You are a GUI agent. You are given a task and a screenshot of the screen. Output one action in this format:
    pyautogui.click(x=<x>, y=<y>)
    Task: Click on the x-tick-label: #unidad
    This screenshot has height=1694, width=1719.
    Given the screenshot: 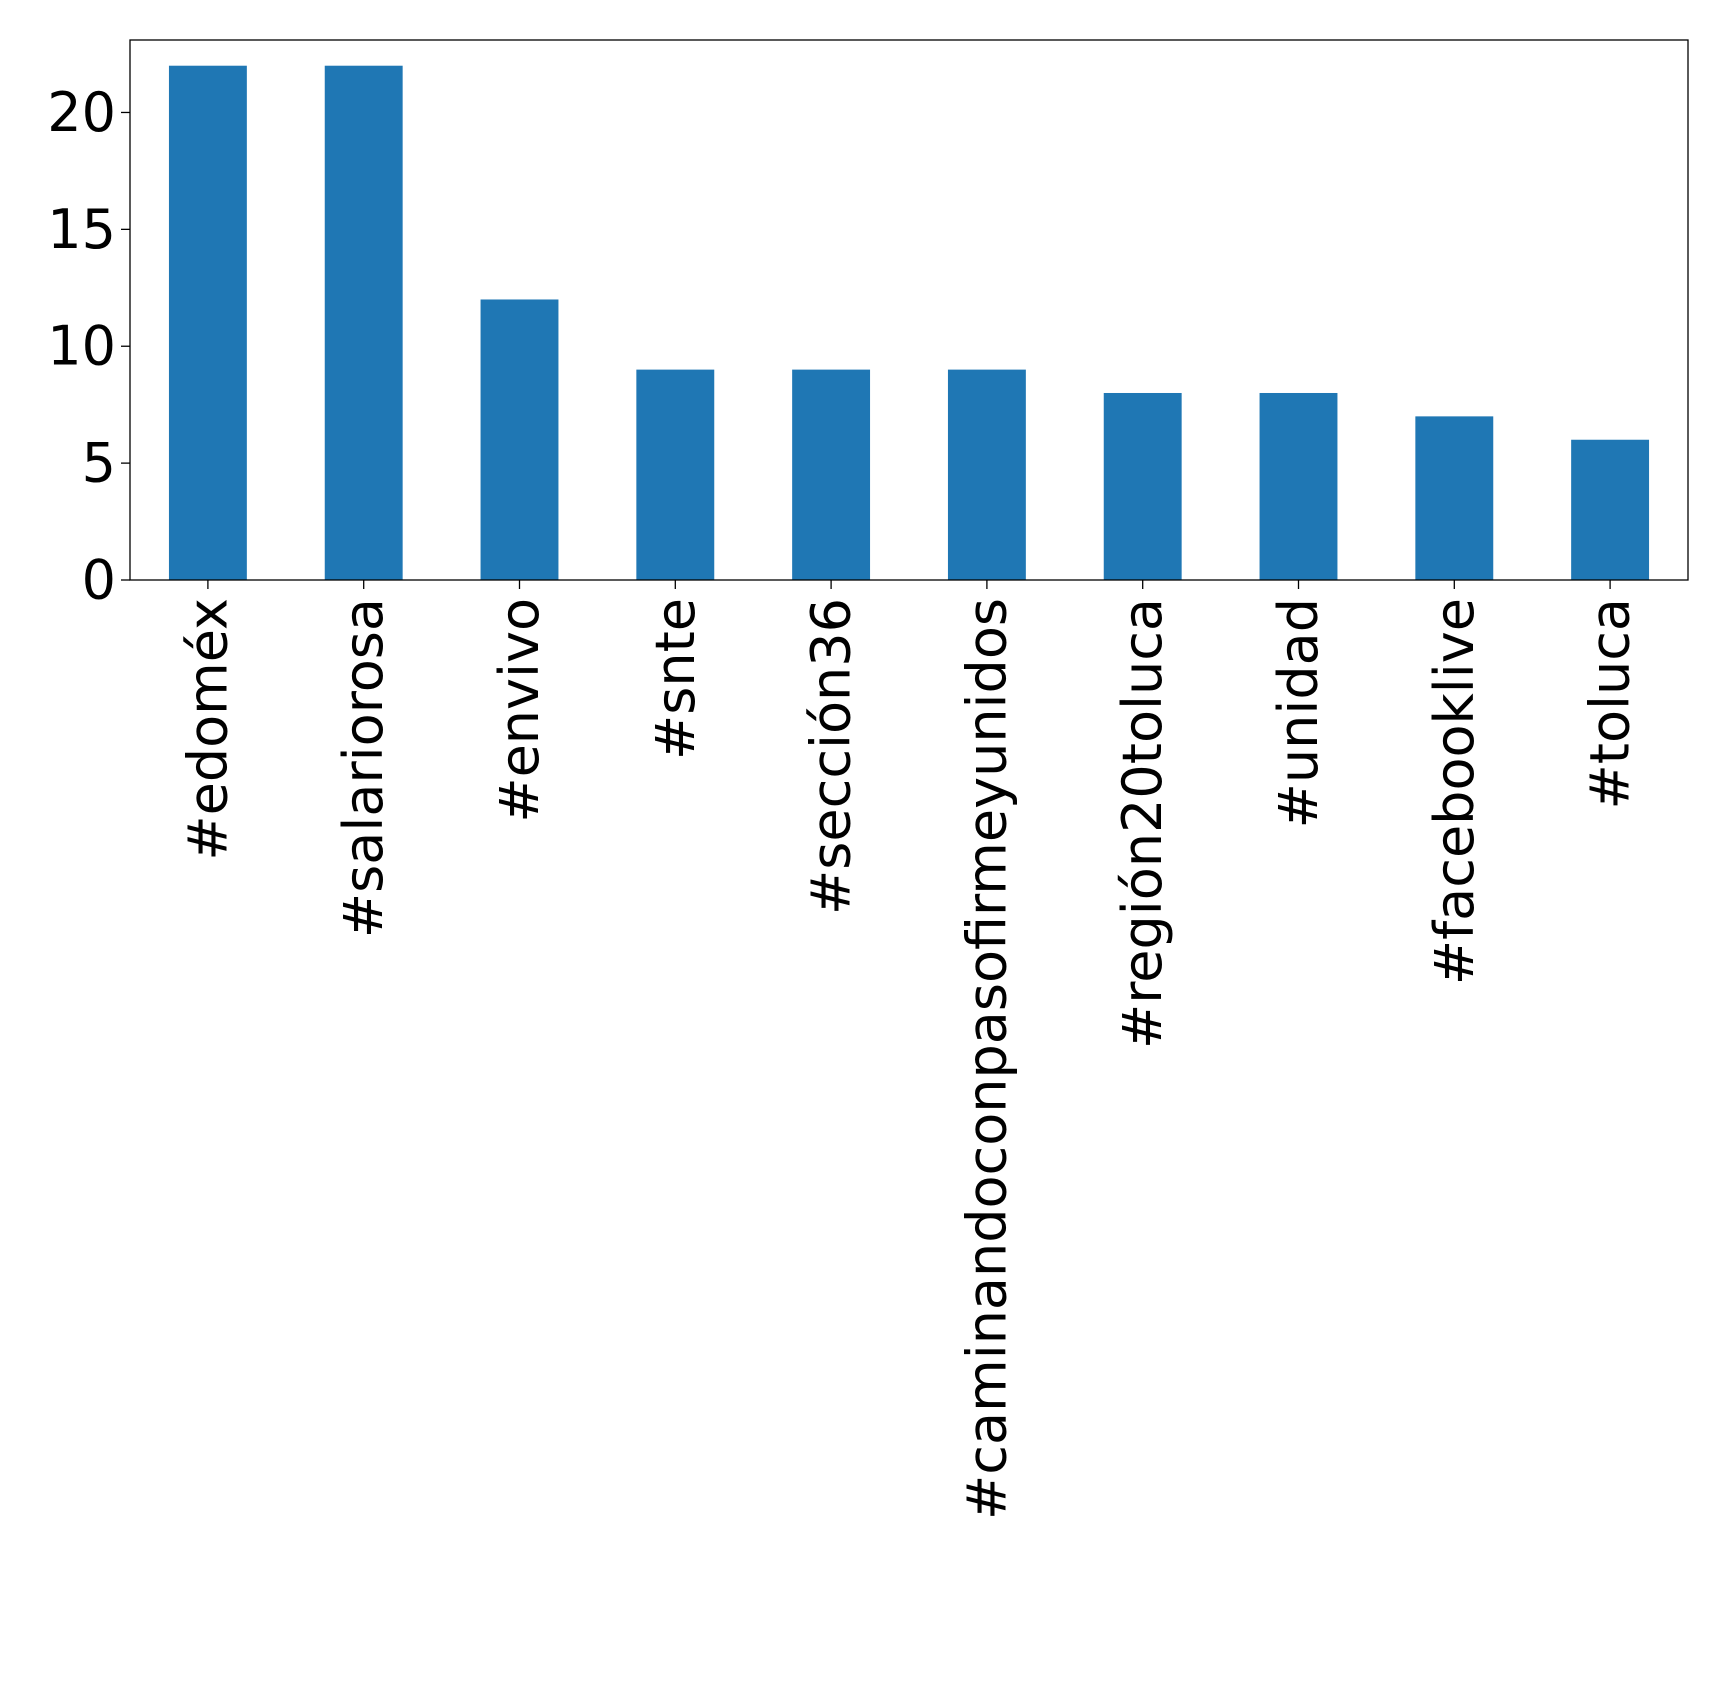 What is the action you would take?
    pyautogui.click(x=1298, y=713)
    